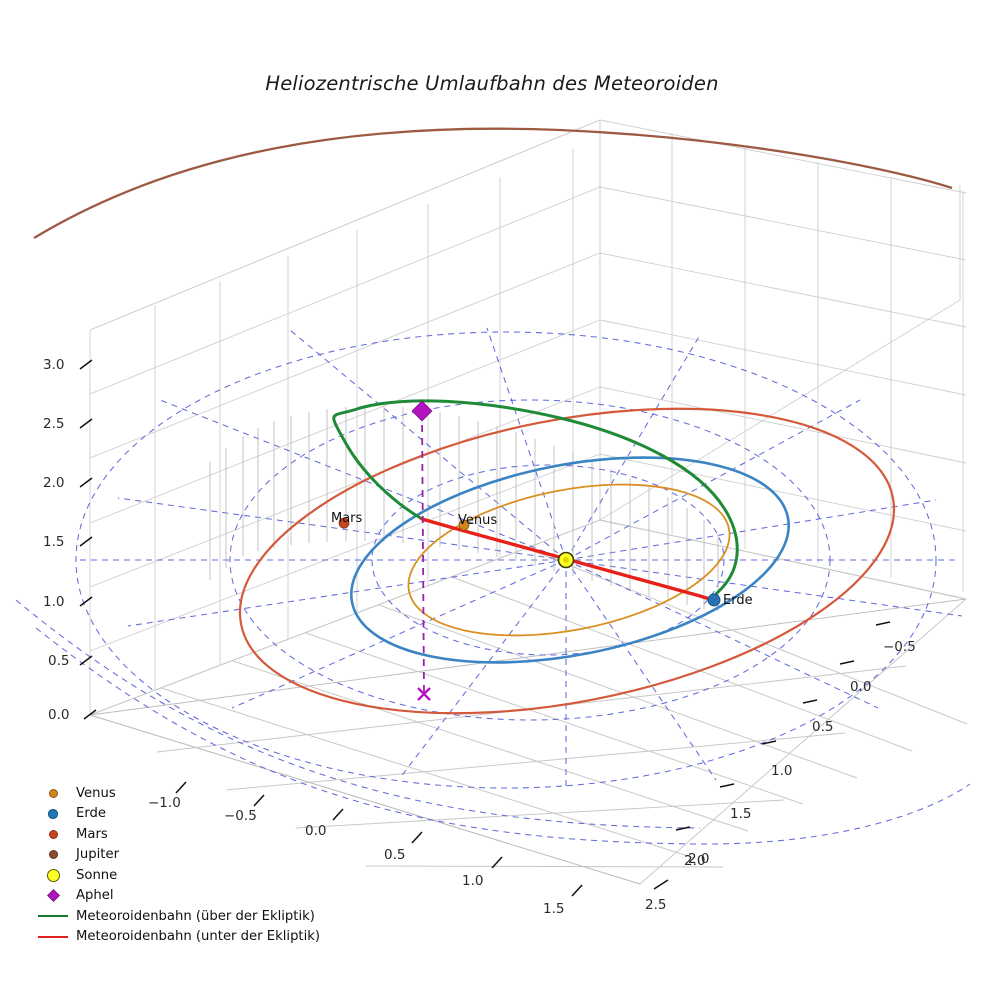  I want to click on legend-label: Aphel, so click(95, 896).